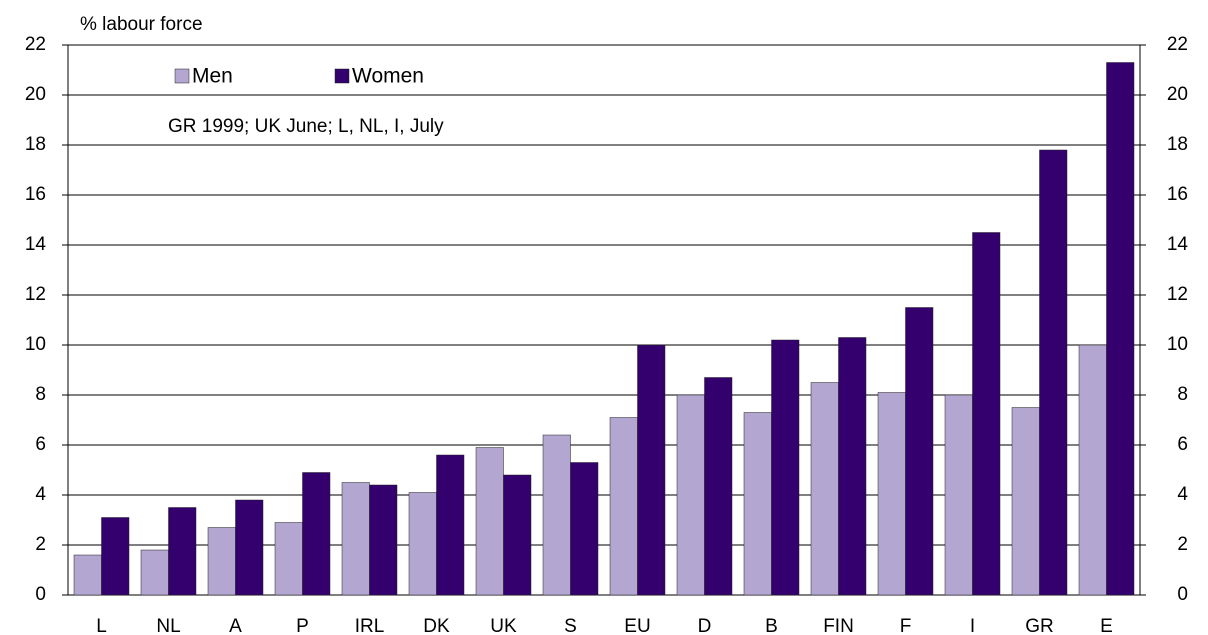 The image size is (1208, 635). Describe the element at coordinates (40, 394) in the screenshot. I see `y-tick-label: 8` at that location.